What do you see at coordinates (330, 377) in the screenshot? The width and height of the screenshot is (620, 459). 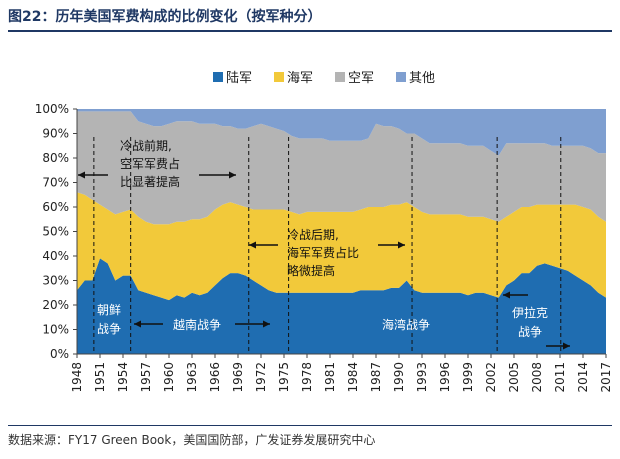 I see `x-tick-label: 1981` at bounding box center [330, 377].